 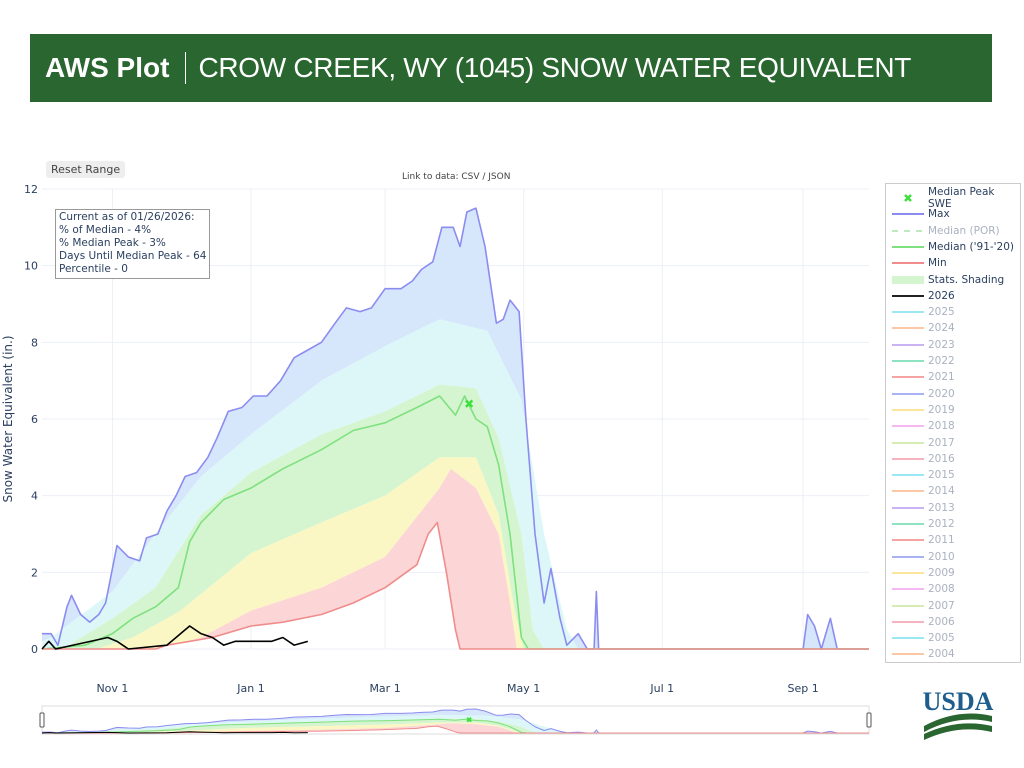 I want to click on legend-item: 2011, so click(x=920, y=540).